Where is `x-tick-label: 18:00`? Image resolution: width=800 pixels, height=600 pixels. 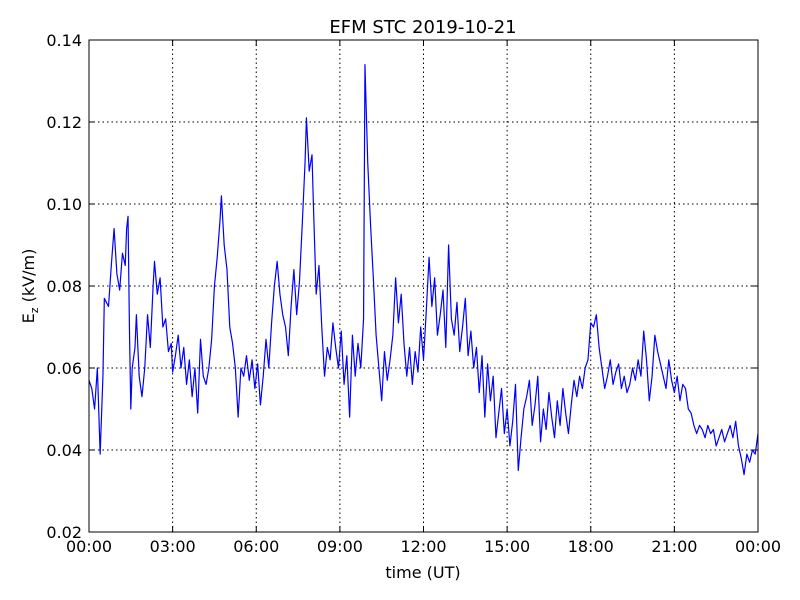
x-tick-label: 18:00 is located at coordinates (591, 546).